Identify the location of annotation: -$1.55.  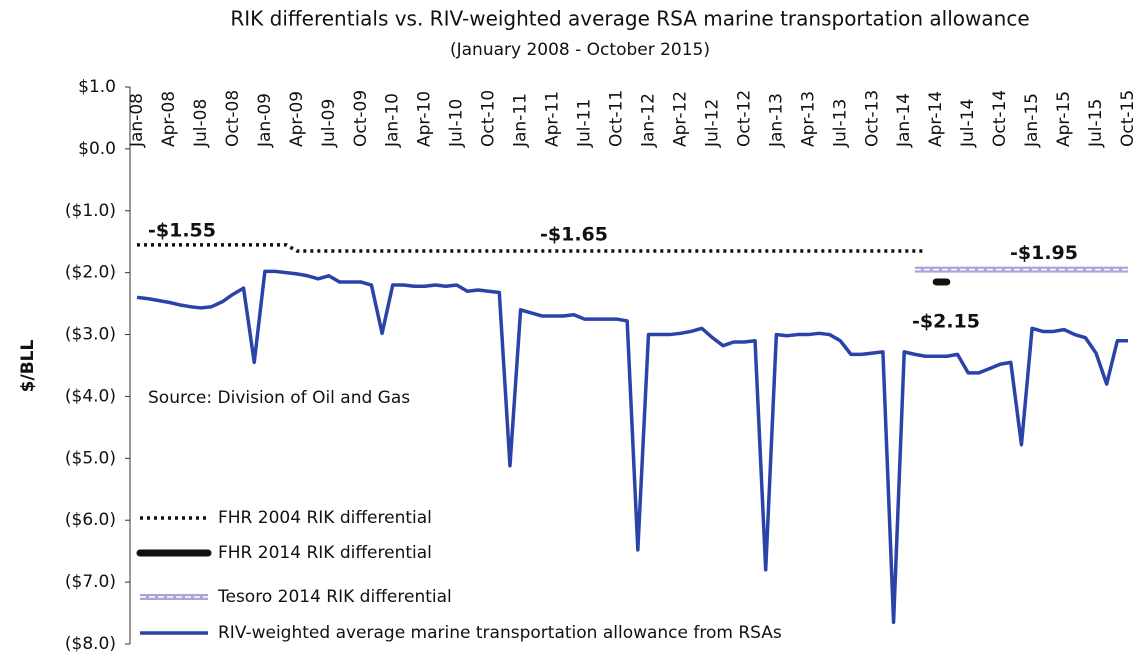
(182, 230).